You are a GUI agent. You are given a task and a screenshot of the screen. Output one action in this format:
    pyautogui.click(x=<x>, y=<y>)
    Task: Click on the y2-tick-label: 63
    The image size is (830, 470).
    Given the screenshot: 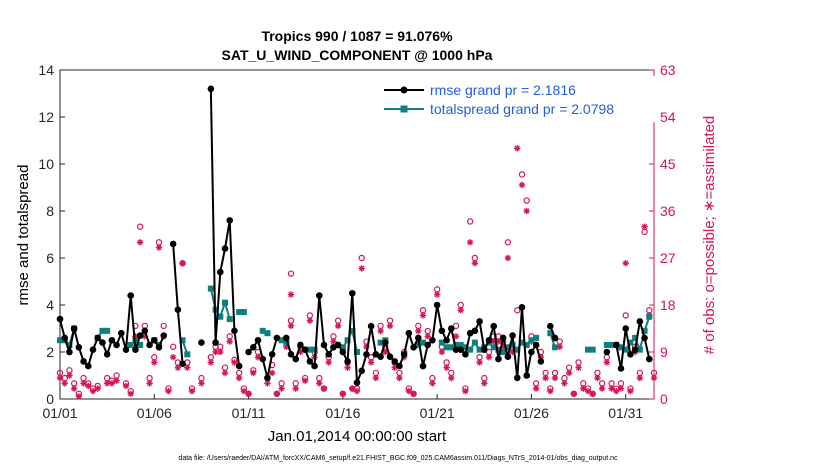 What is the action you would take?
    pyautogui.click(x=668, y=70)
    